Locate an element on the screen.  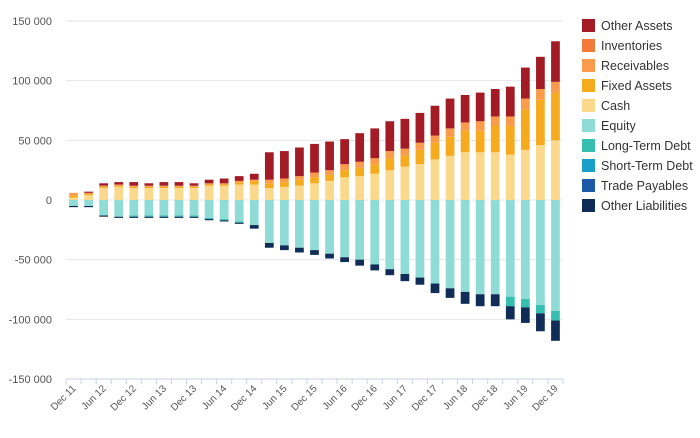
legend-label: Receivables is located at coordinates (635, 66).